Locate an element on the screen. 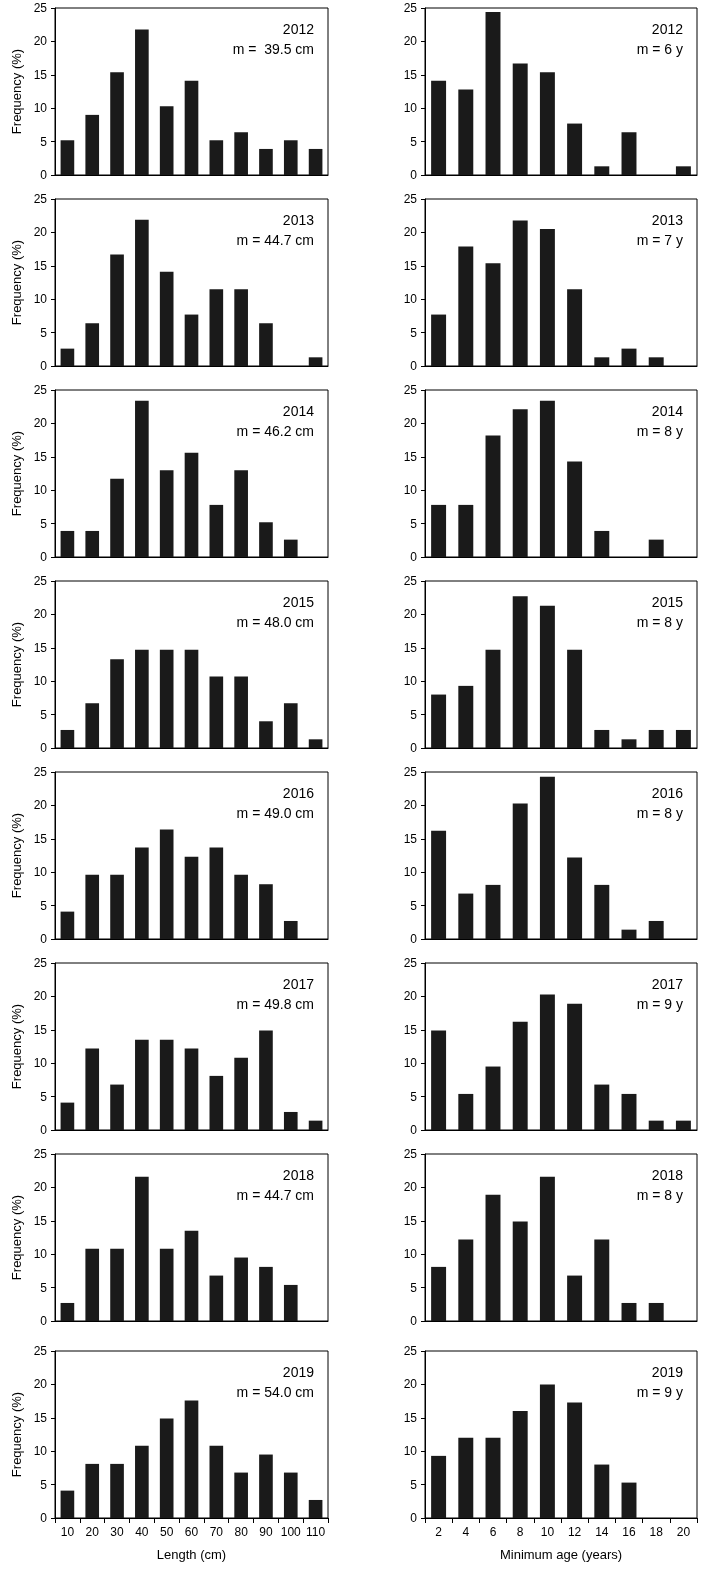  annotation: 2014 is located at coordinates (298, 411).